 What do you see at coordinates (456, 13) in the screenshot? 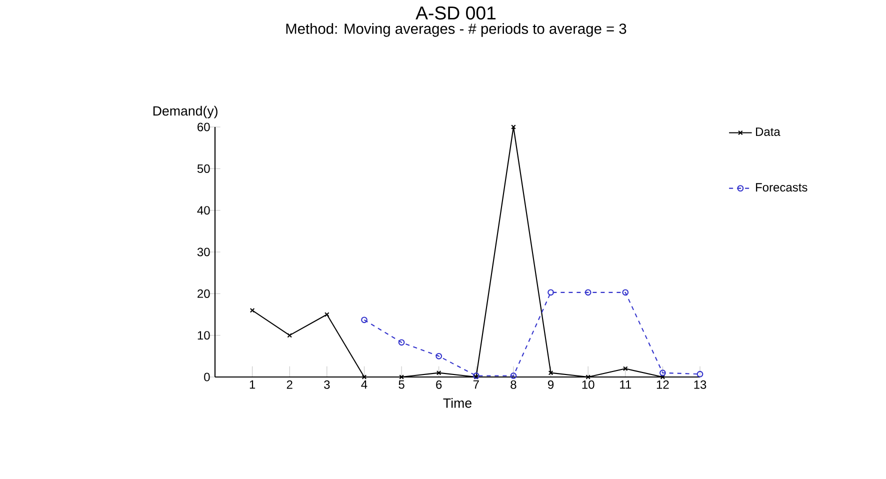
I see `chart-title: A-SD 001` at bounding box center [456, 13].